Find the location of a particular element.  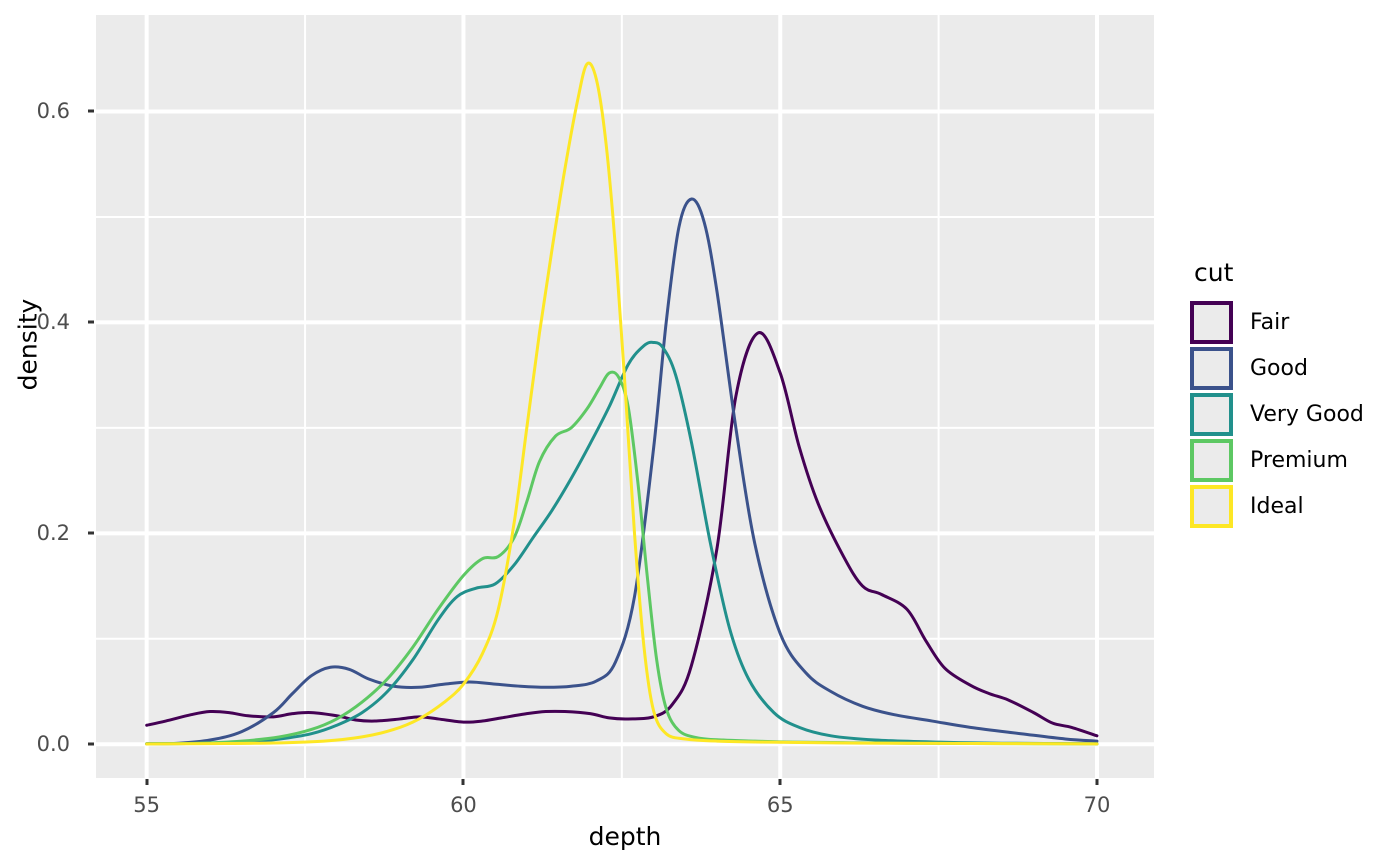

x-tick-label: 60 is located at coordinates (463, 805).